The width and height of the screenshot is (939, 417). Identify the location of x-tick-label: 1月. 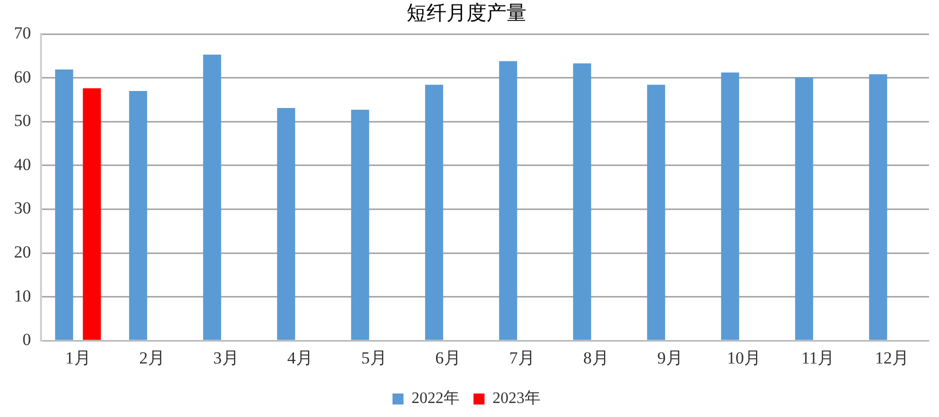
(78, 358).